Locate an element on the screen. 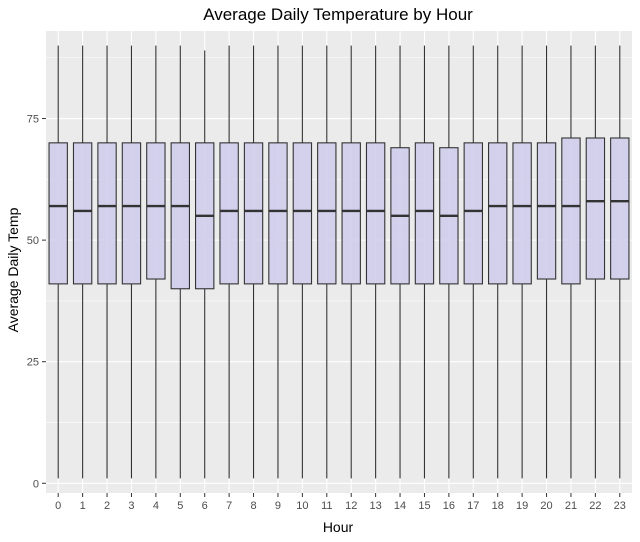  x-tick-label: 3 is located at coordinates (131, 506).